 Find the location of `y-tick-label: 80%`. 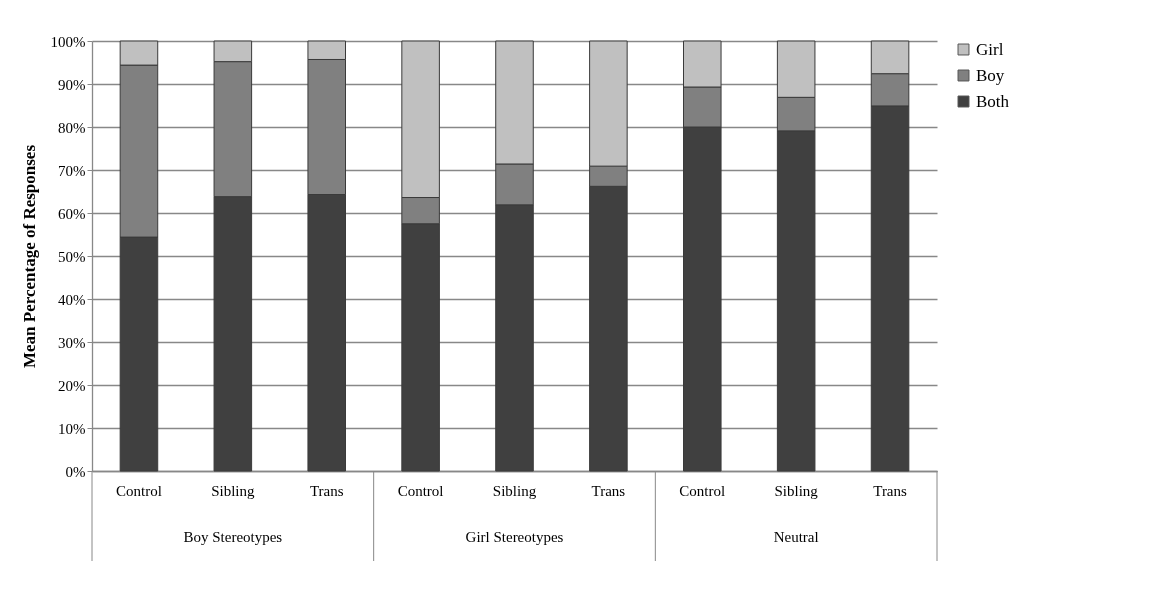

y-tick-label: 80% is located at coordinates (72, 127).